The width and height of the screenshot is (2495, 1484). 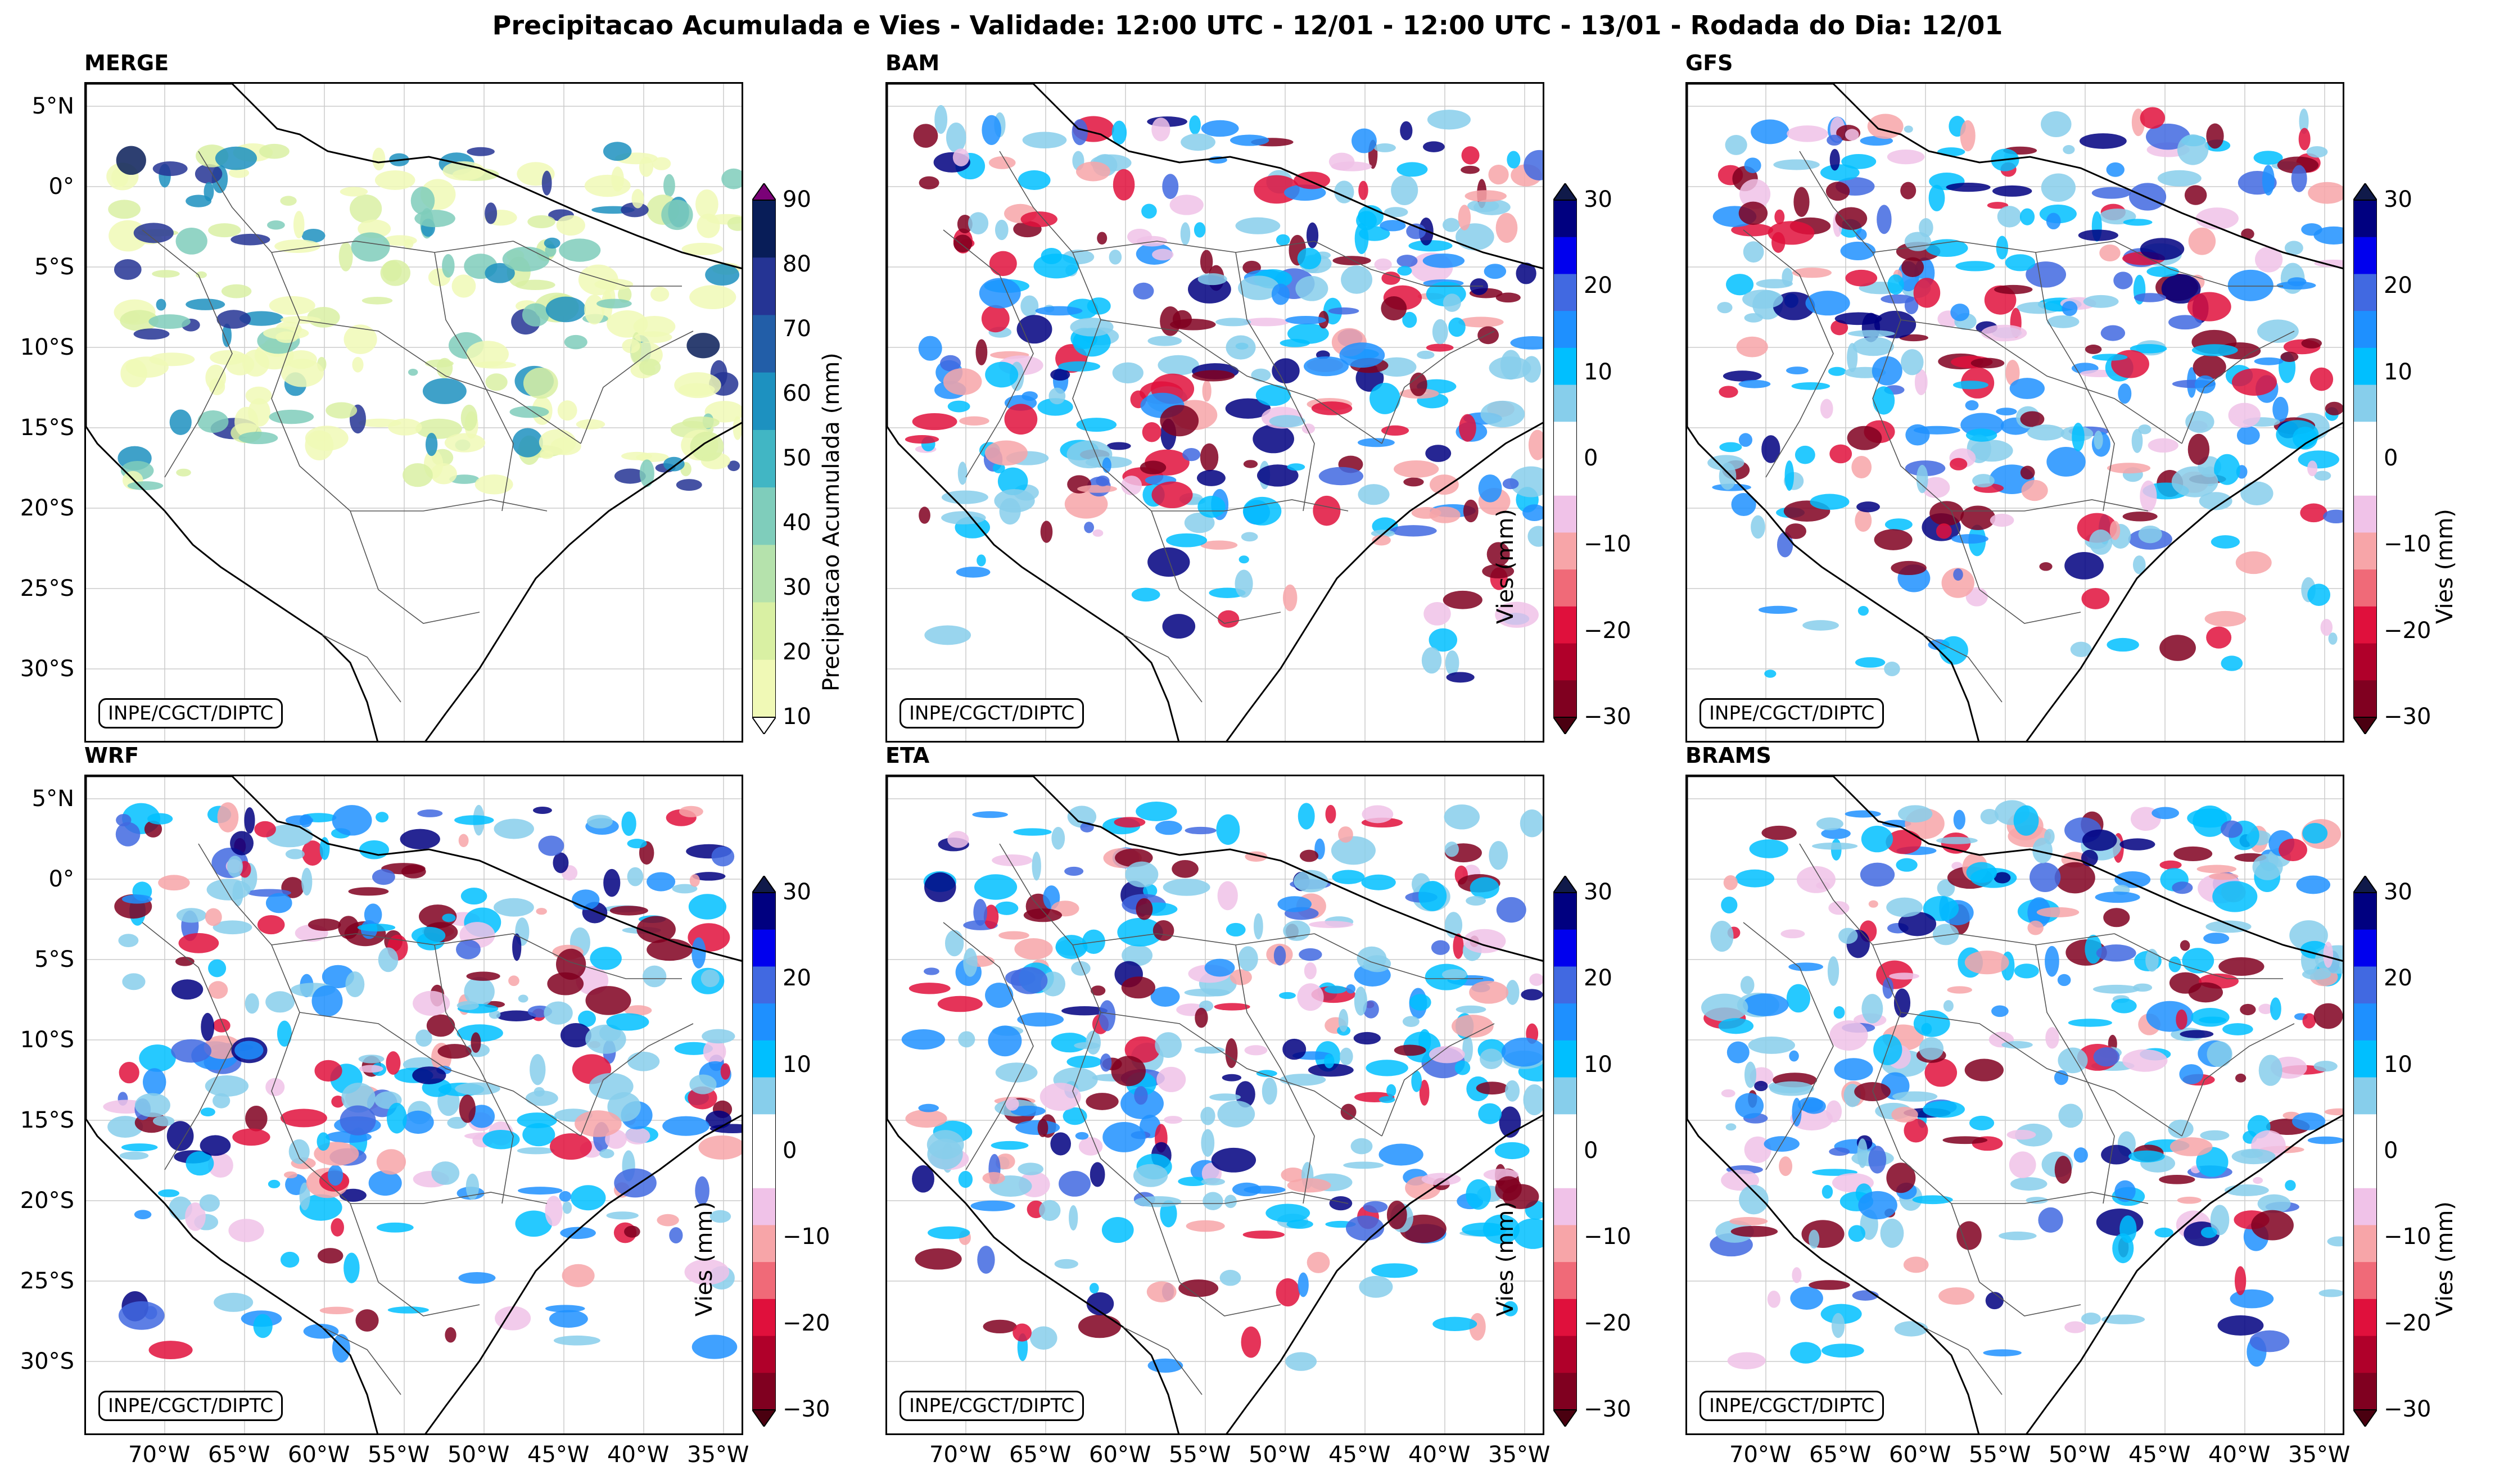 I want to click on colorbar-tick-label: −30, so click(x=806, y=1409).